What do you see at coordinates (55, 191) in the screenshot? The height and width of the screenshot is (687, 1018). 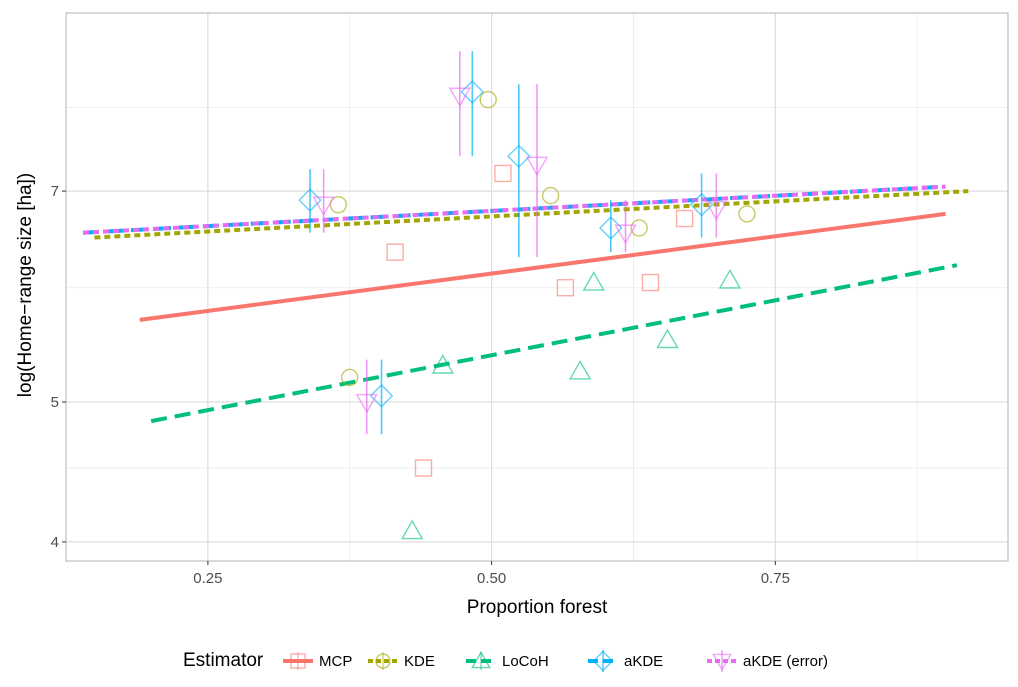 I see `y-tick-label: 7` at bounding box center [55, 191].